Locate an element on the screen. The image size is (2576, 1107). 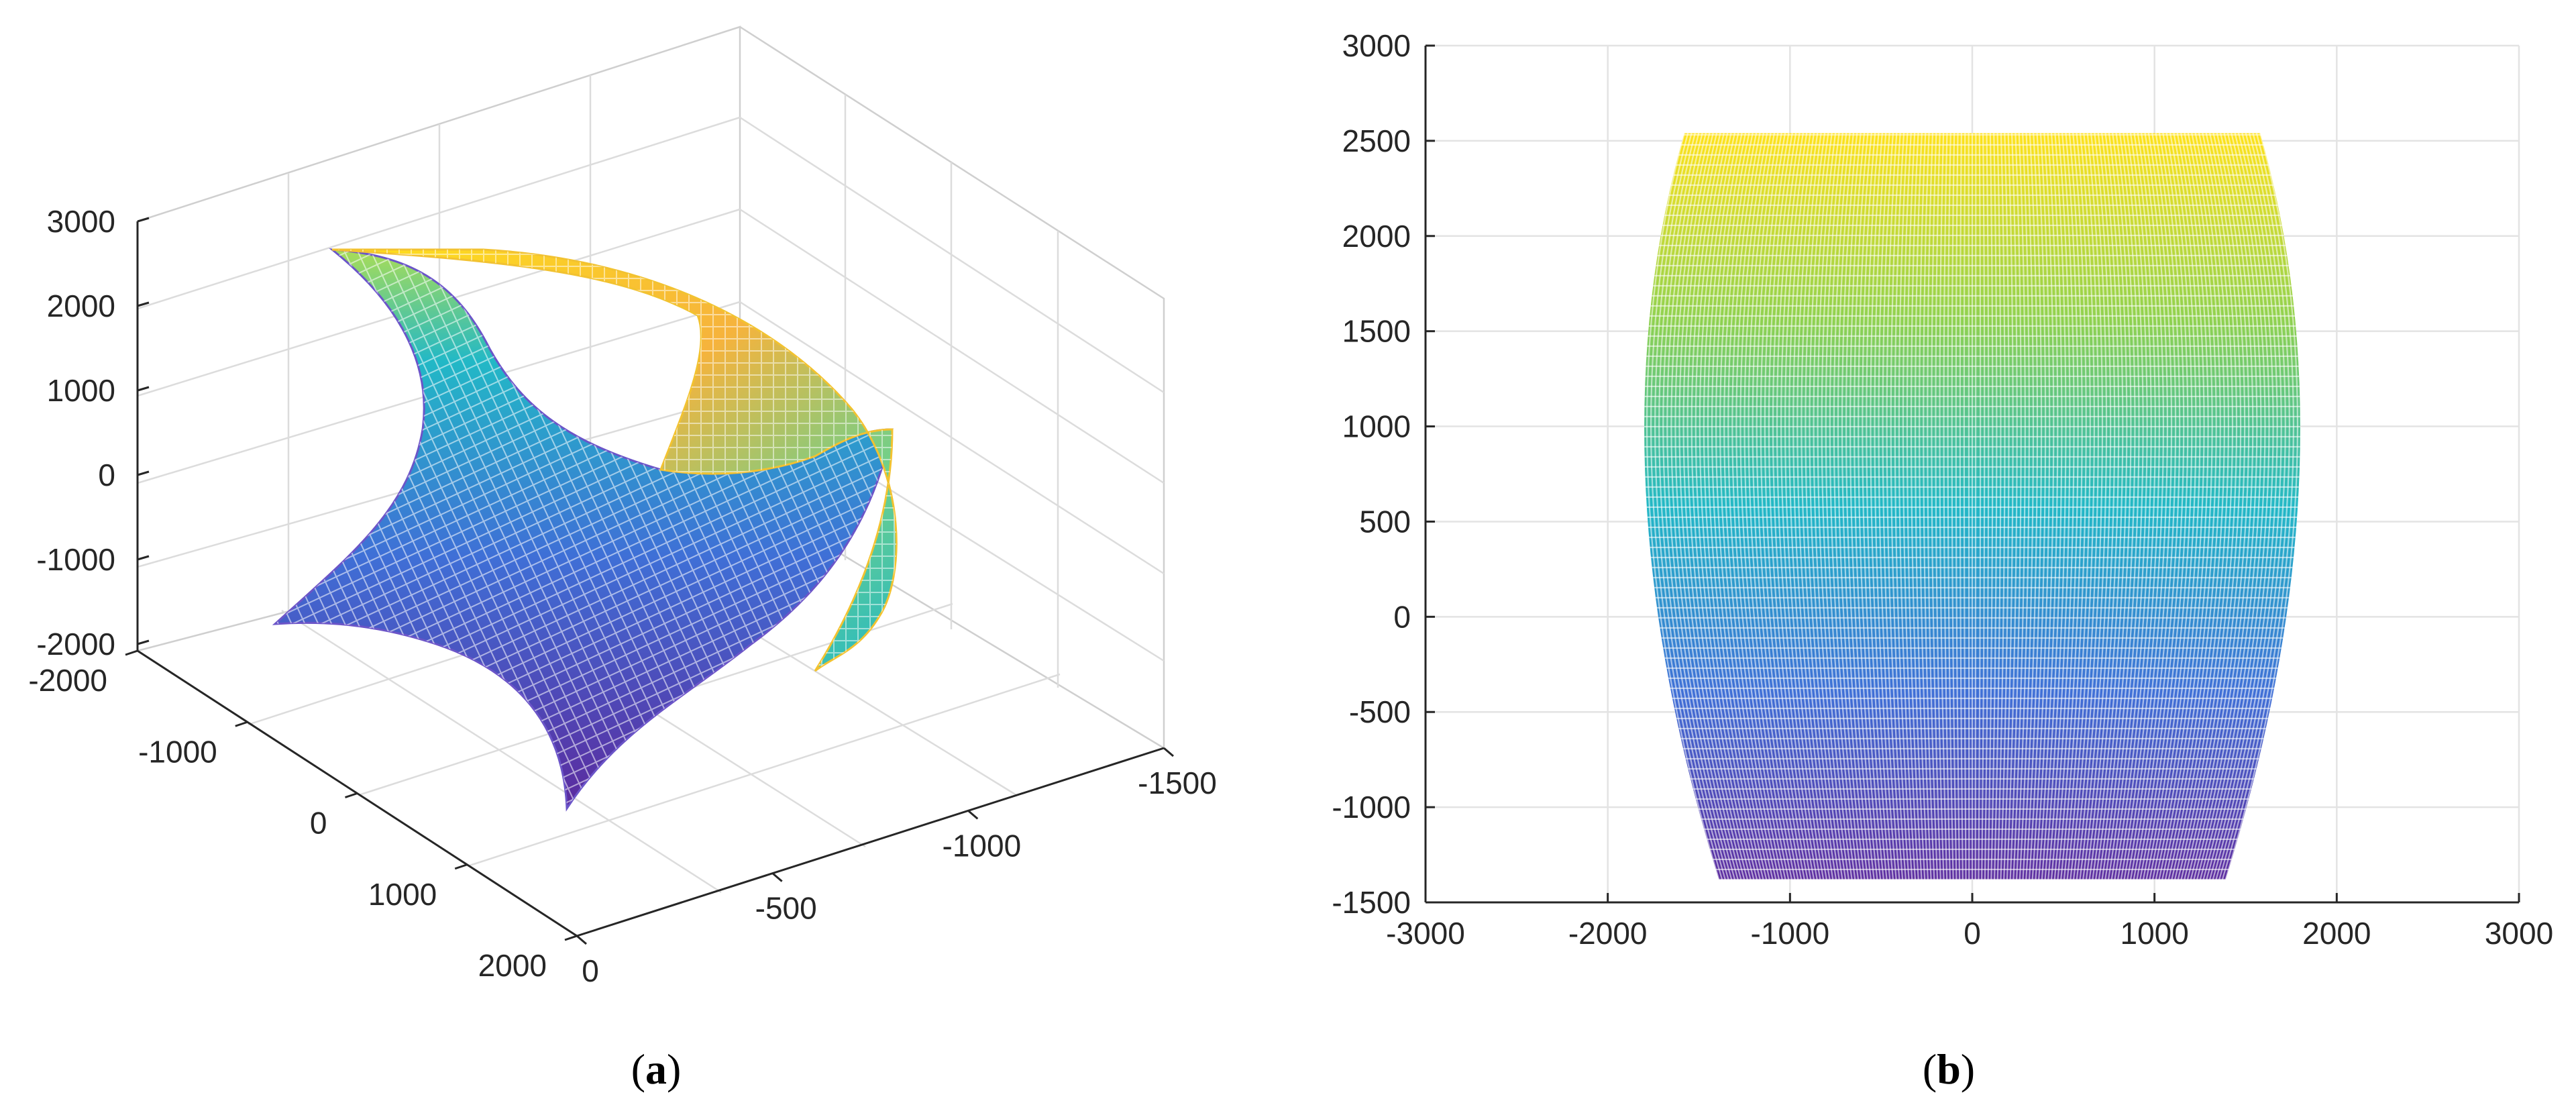
z-tick-label: 1000 is located at coordinates (81, 390).